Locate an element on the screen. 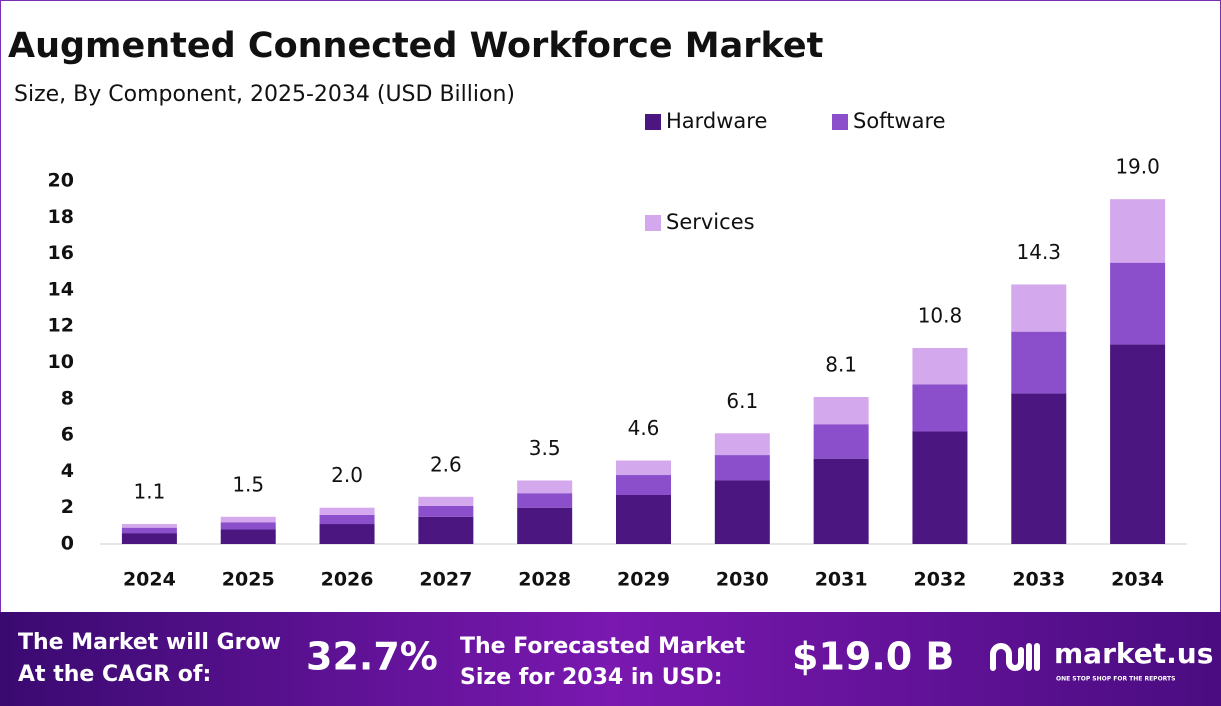  y-tick-label: 6 is located at coordinates (67, 435).